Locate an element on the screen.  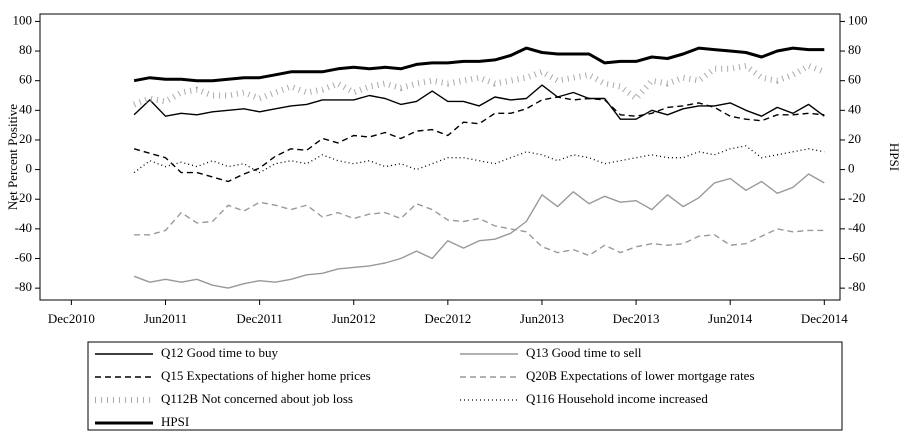
legend-label: Q112B Not concerned about job loss is located at coordinates (257, 398).